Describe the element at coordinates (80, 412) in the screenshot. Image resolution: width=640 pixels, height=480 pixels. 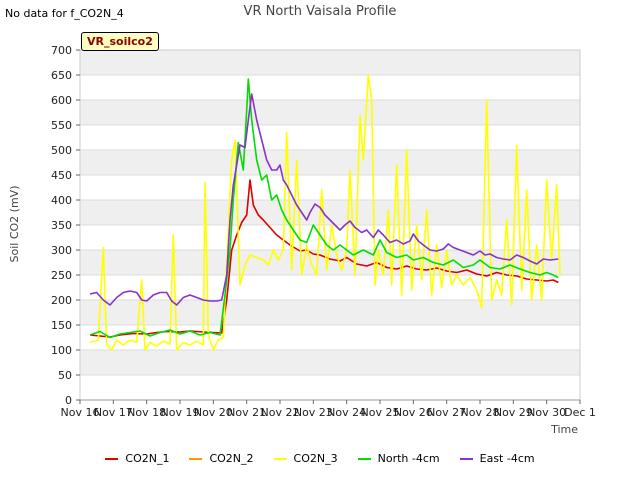
I see `x-tick-label: Nov 16` at that location.